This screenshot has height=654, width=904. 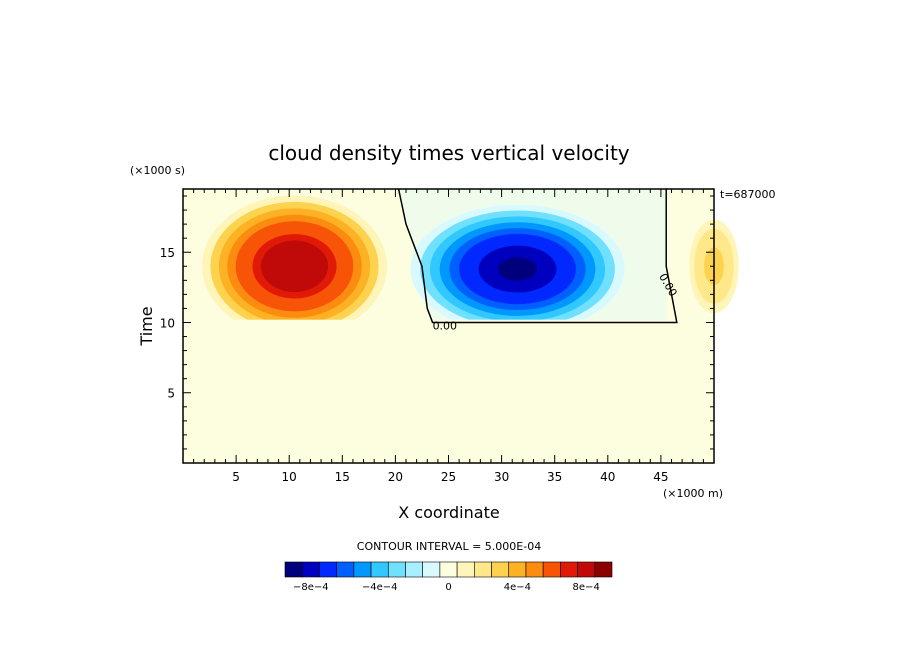 I want to click on x-tick-label: 30, so click(x=501, y=477).